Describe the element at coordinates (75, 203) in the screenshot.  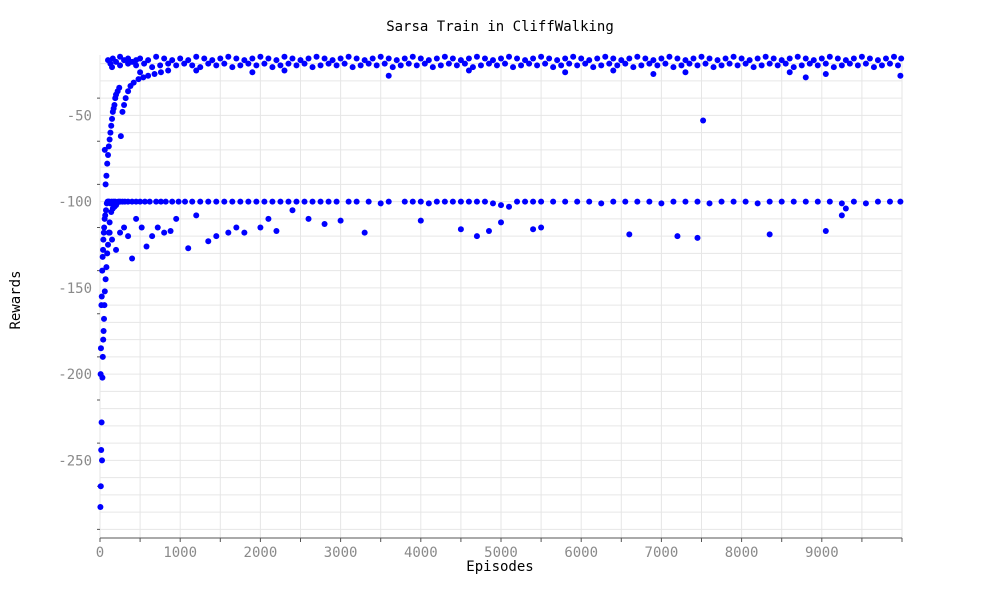
I see `y-tick-label: -100` at that location.